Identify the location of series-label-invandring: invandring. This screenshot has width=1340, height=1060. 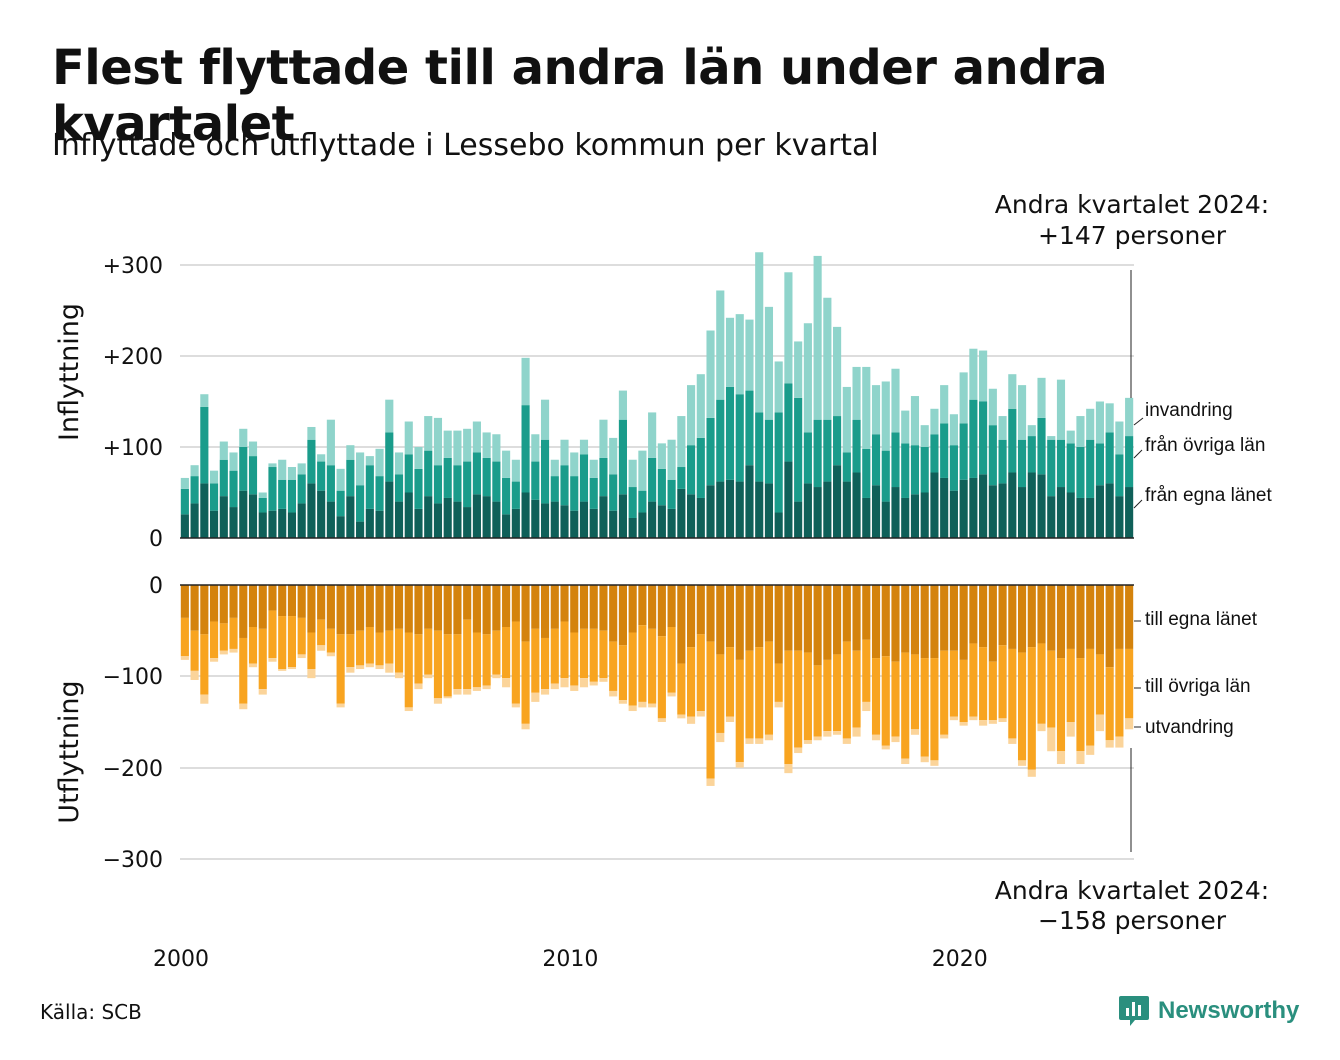
(1189, 410).